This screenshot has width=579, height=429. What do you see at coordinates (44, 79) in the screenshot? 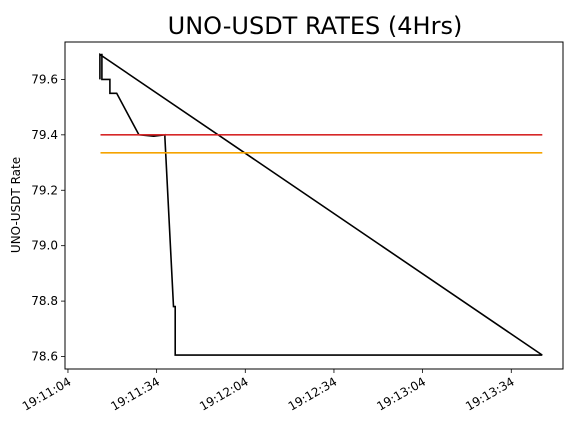
I see `y-tick-label-5: 79.6` at bounding box center [44, 79].